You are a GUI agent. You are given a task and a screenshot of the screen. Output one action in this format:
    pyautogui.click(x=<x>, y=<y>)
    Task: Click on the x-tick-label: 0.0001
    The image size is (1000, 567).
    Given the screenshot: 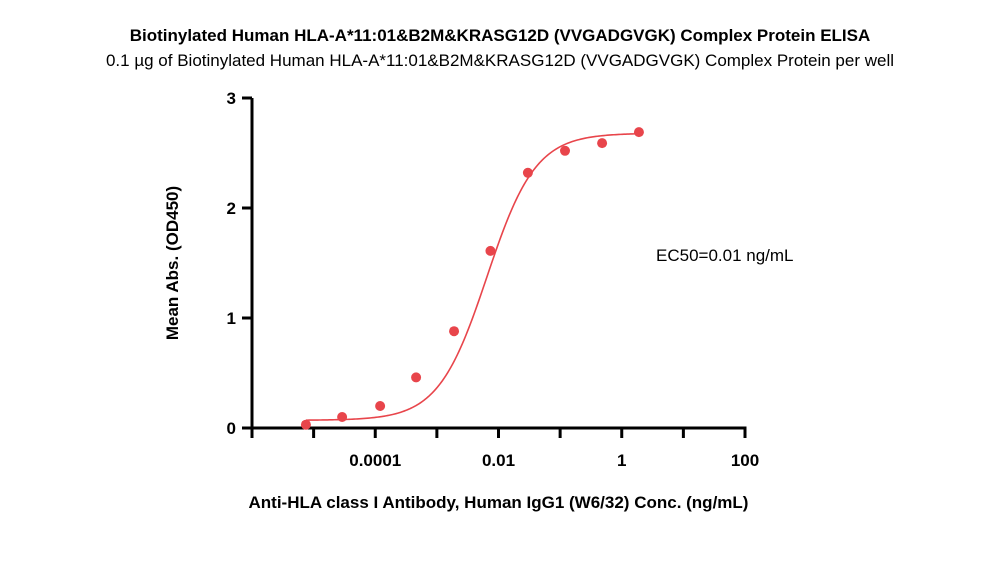 What is the action you would take?
    pyautogui.click(x=375, y=460)
    